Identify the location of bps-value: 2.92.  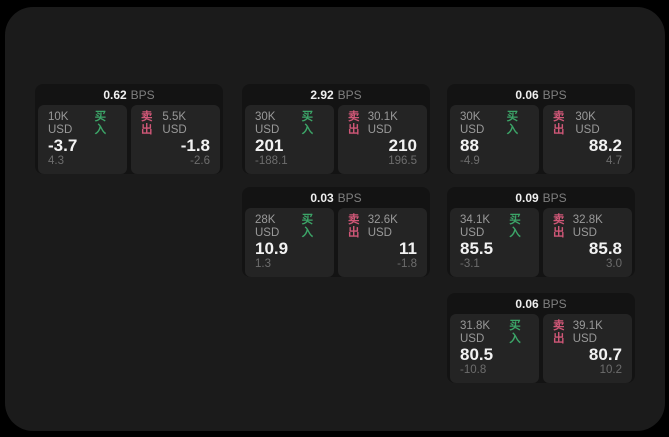
(322, 94).